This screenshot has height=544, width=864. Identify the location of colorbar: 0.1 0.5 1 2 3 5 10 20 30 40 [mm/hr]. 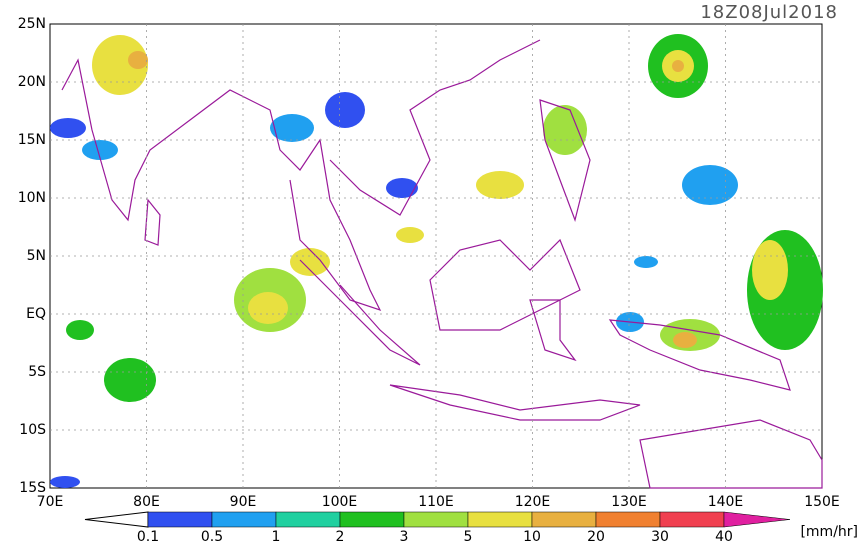
(471, 527).